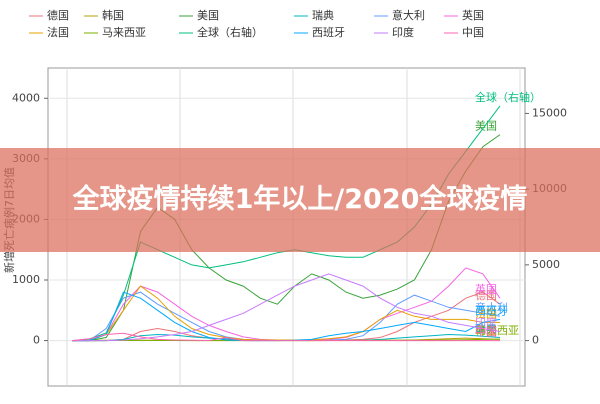  What do you see at coordinates (26, 279) in the screenshot?
I see `y-tick-label: 1000` at bounding box center [26, 279].